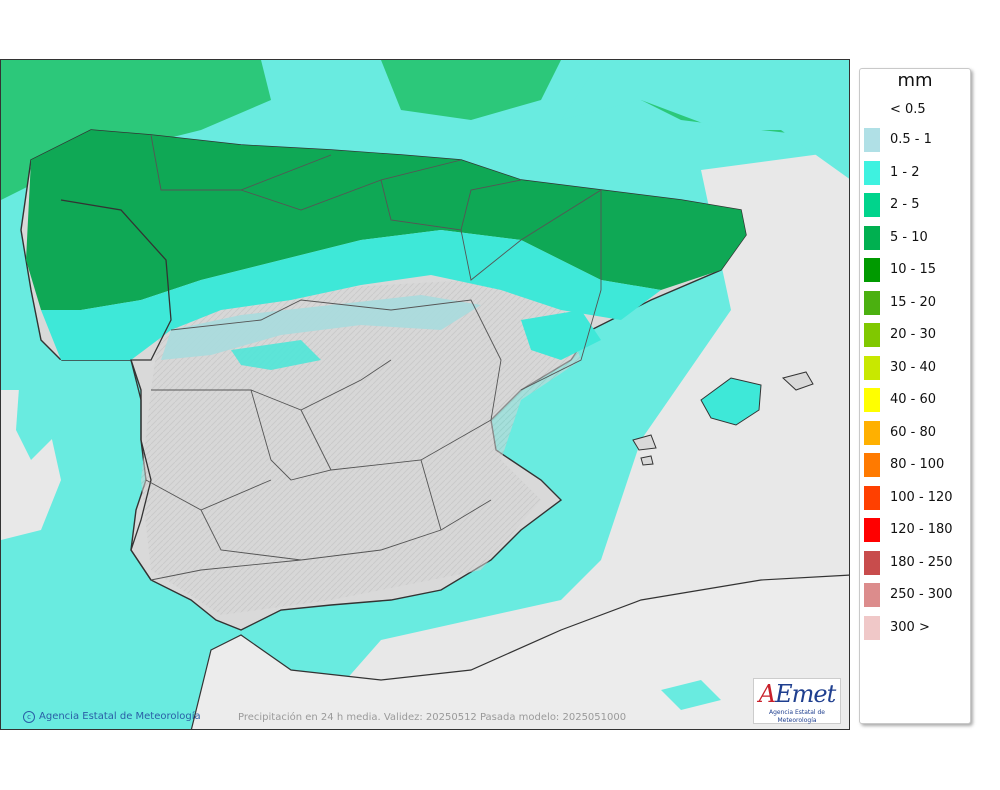  I want to click on legend-label: 2 - 5, so click(905, 204).